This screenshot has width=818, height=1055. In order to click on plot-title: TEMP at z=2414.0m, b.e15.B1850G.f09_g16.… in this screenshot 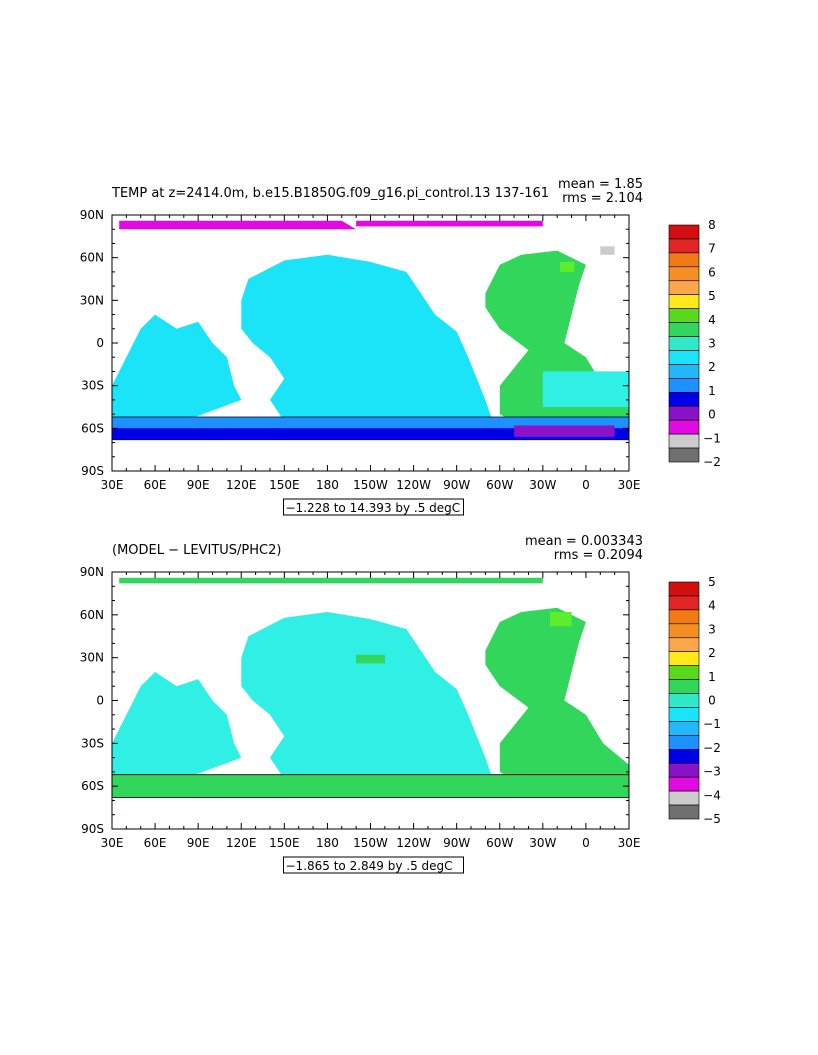, I will do `click(330, 193)`.